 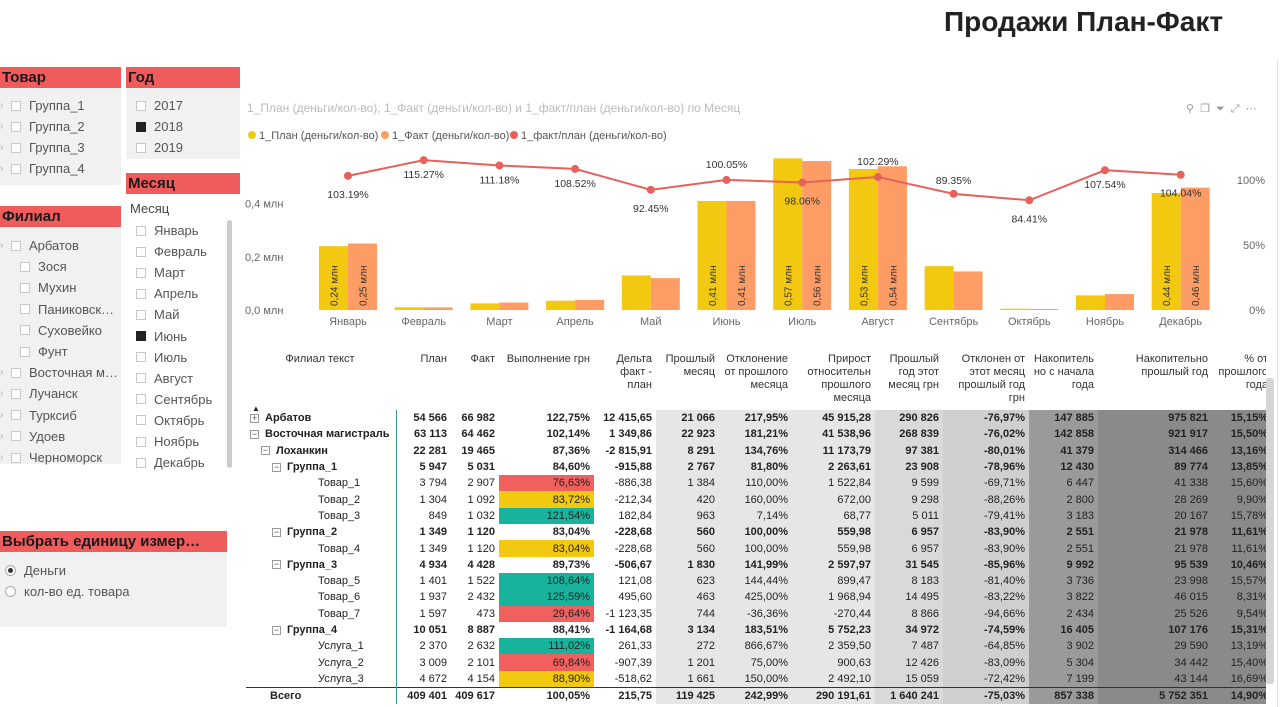 What do you see at coordinates (35, 570) in the screenshot?
I see `unit-option: Деньги` at bounding box center [35, 570].